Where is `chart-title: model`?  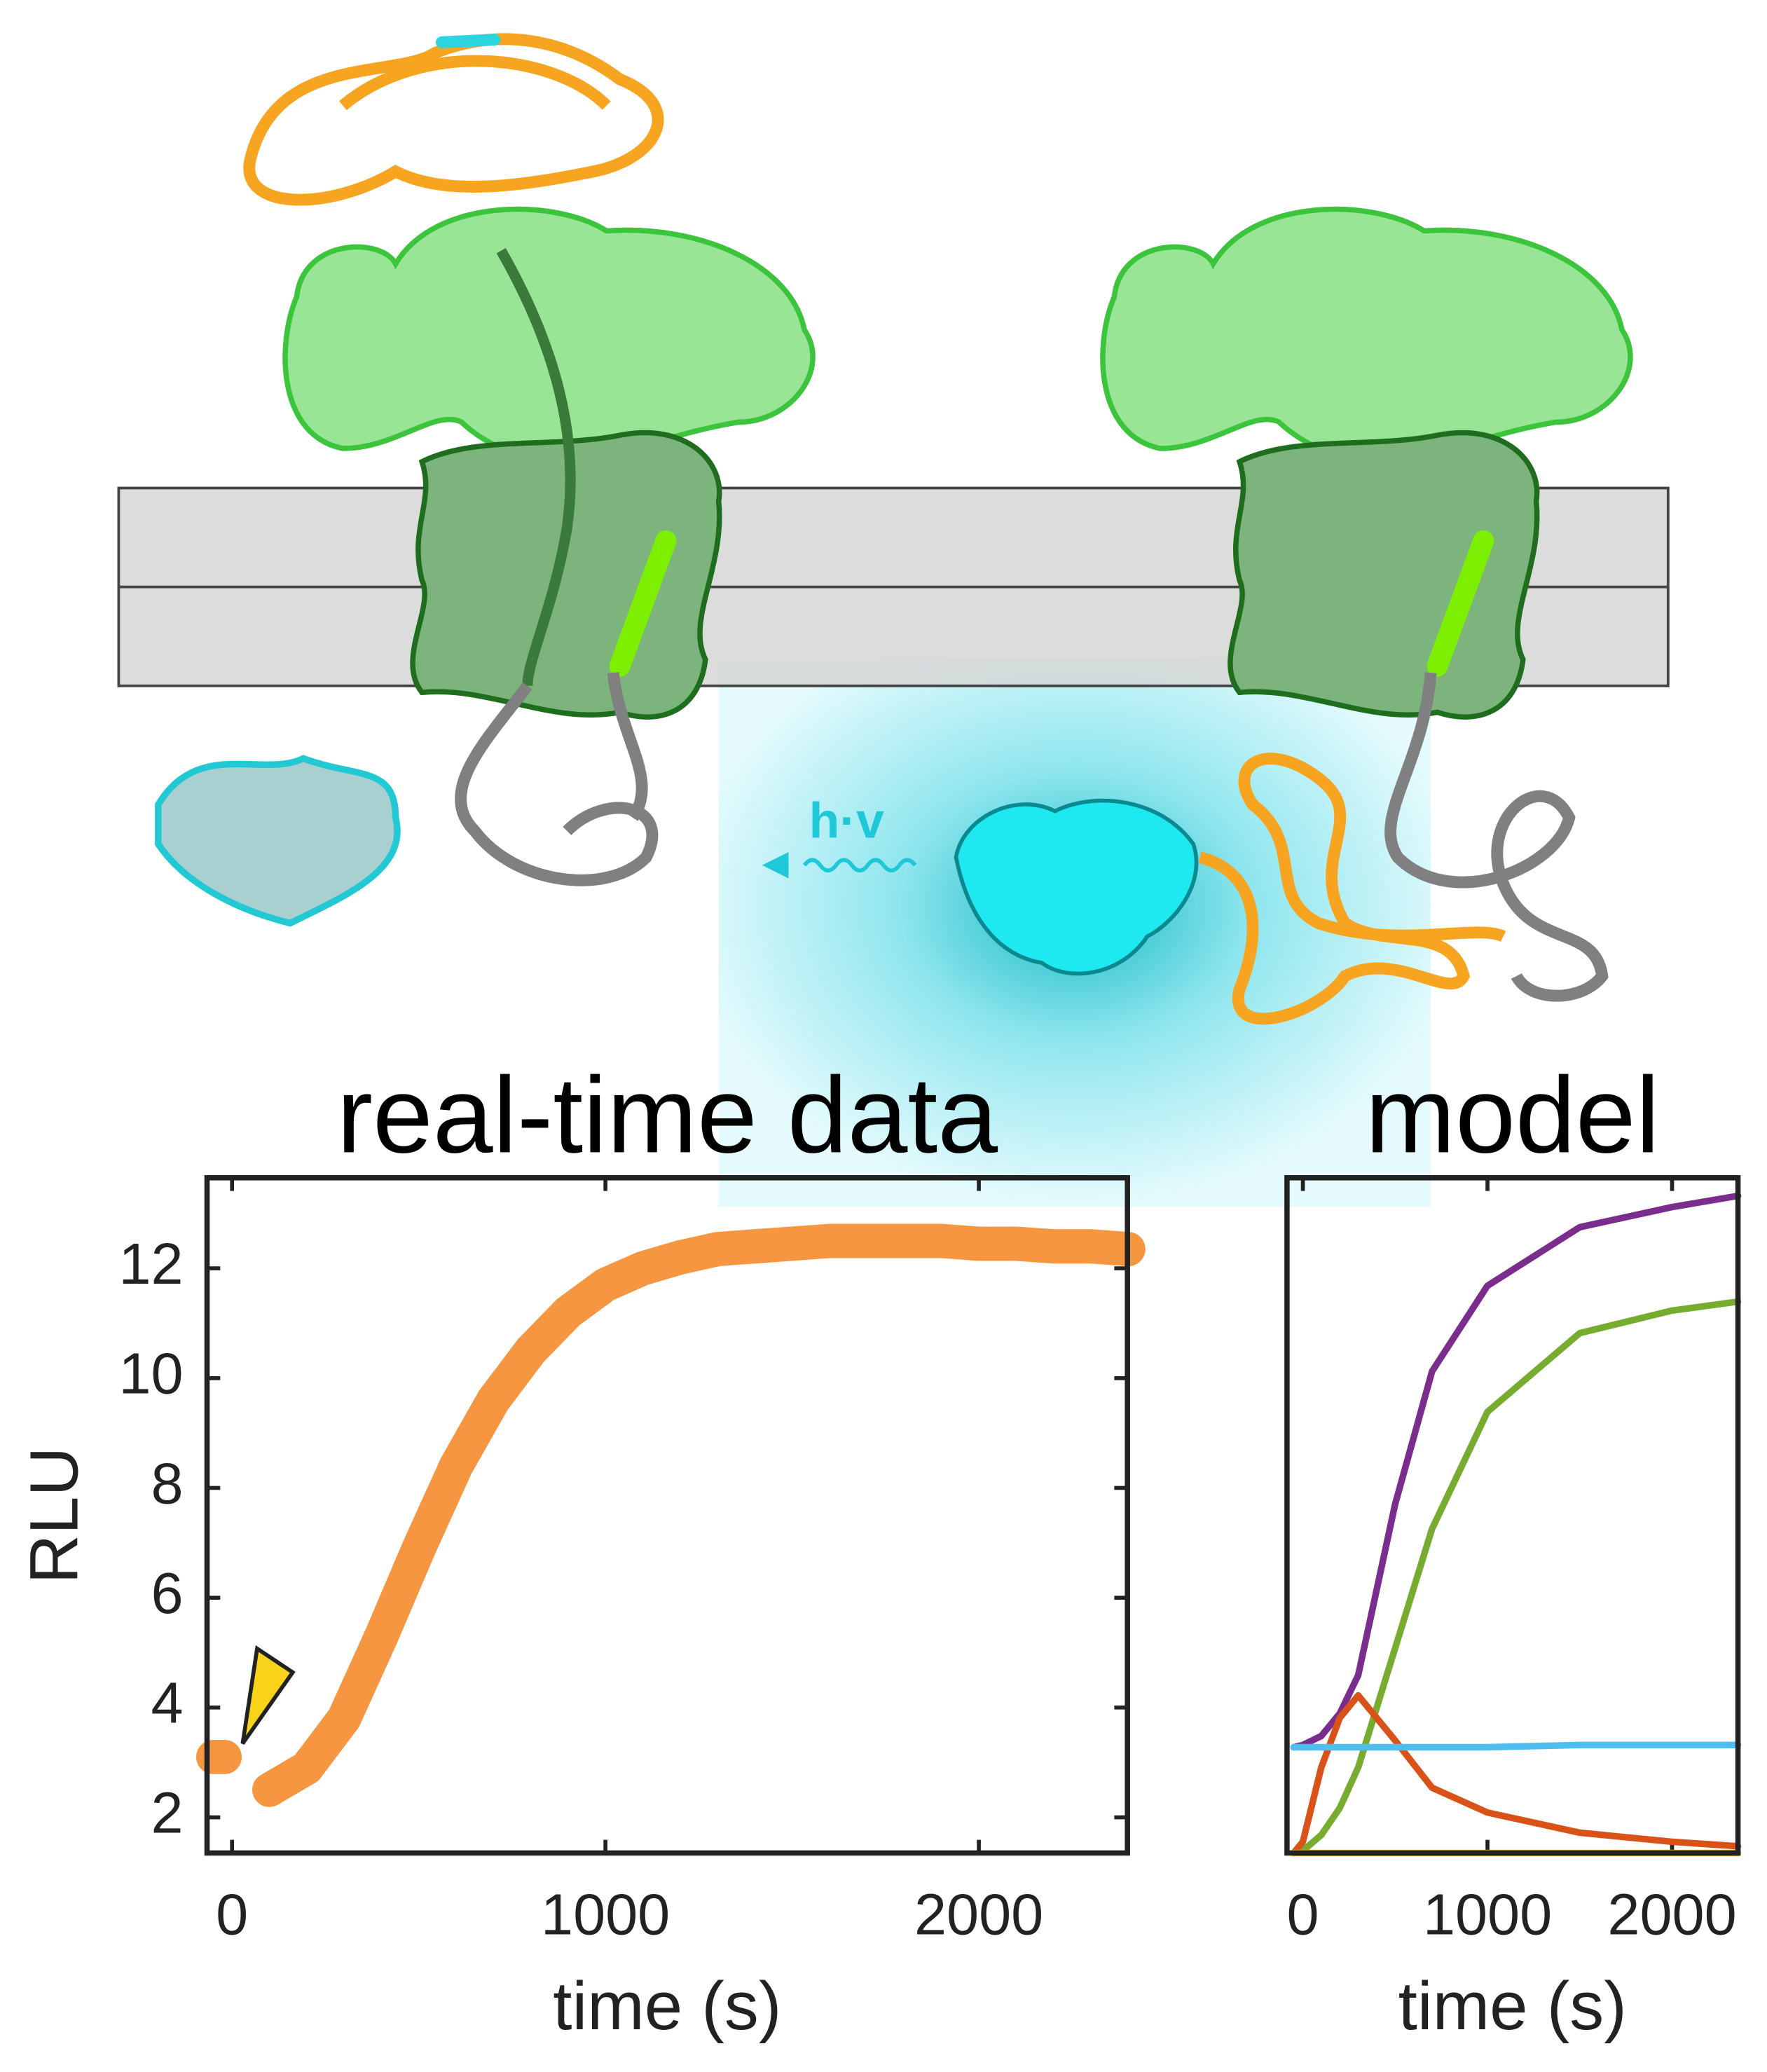 chart-title: model is located at coordinates (1513, 1114).